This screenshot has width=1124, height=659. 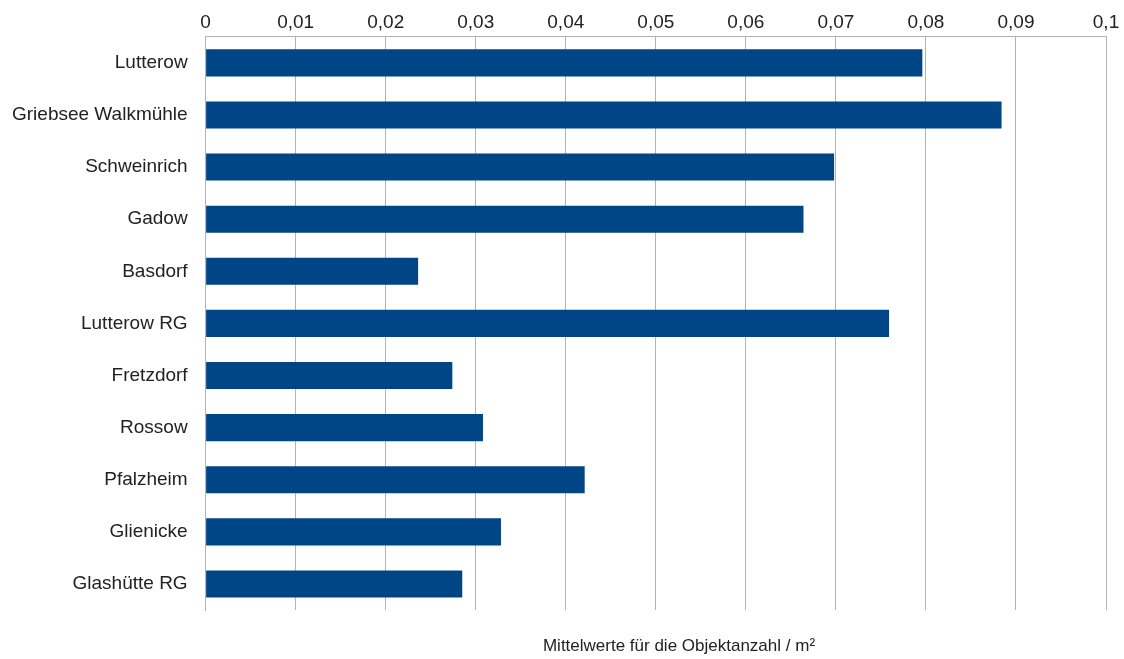 What do you see at coordinates (205, 21) in the screenshot?
I see `x-tick-label: 0` at bounding box center [205, 21].